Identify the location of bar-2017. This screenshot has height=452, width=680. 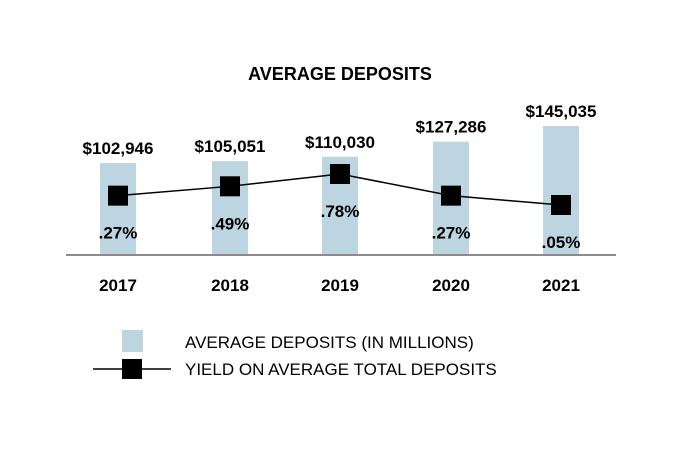
(118, 209).